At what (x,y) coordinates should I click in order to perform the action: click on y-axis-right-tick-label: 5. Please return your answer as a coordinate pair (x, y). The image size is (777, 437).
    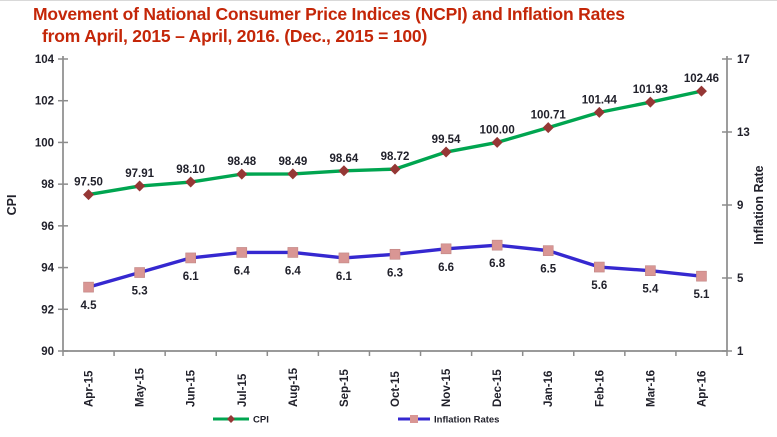
    Looking at the image, I should click on (740, 279).